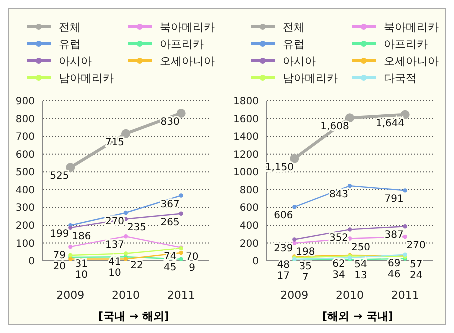  I want to click on data-label: 387, so click(394, 236).